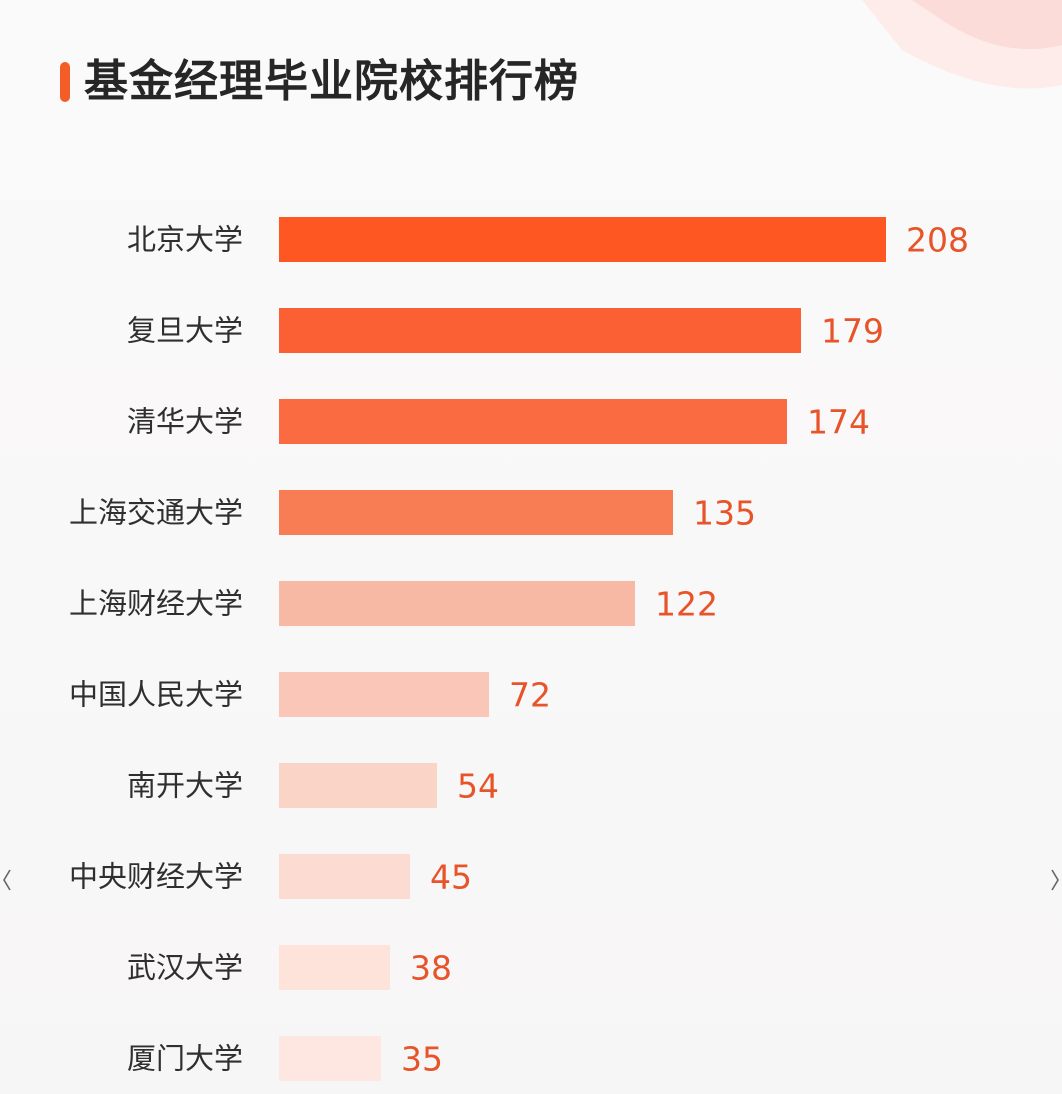  Describe the element at coordinates (962, 44) in the screenshot. I see `corner-decoration` at that location.